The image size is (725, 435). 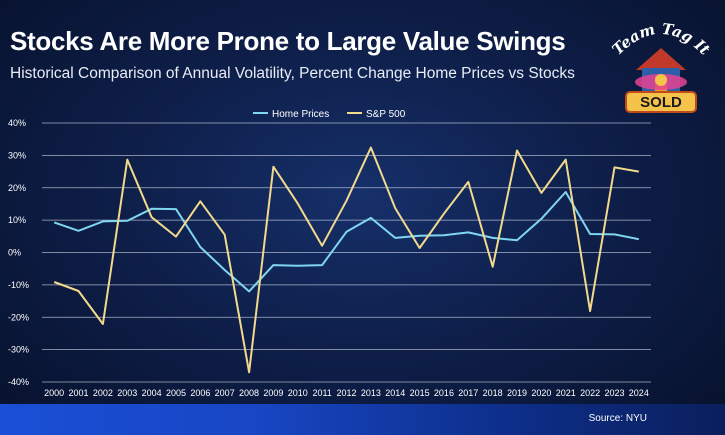 I want to click on x-tick-label: 2005, so click(x=176, y=393).